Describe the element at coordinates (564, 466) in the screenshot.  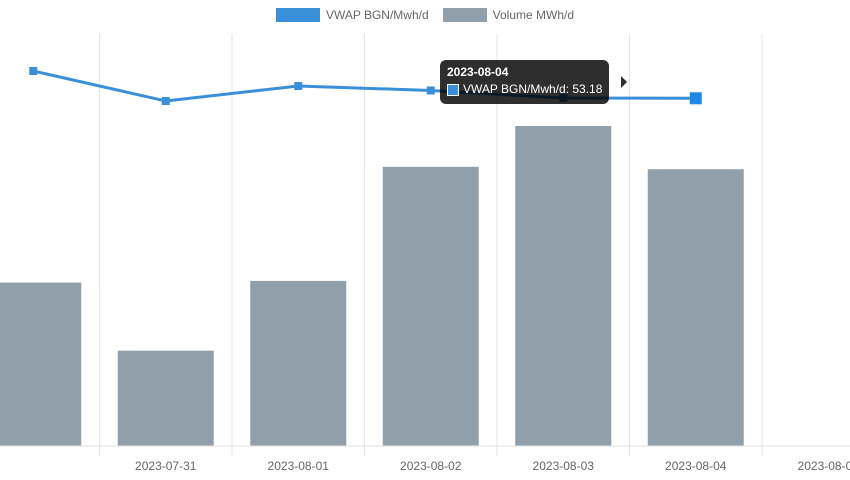
I see `x-tick-label: 2023-08-03` at that location.